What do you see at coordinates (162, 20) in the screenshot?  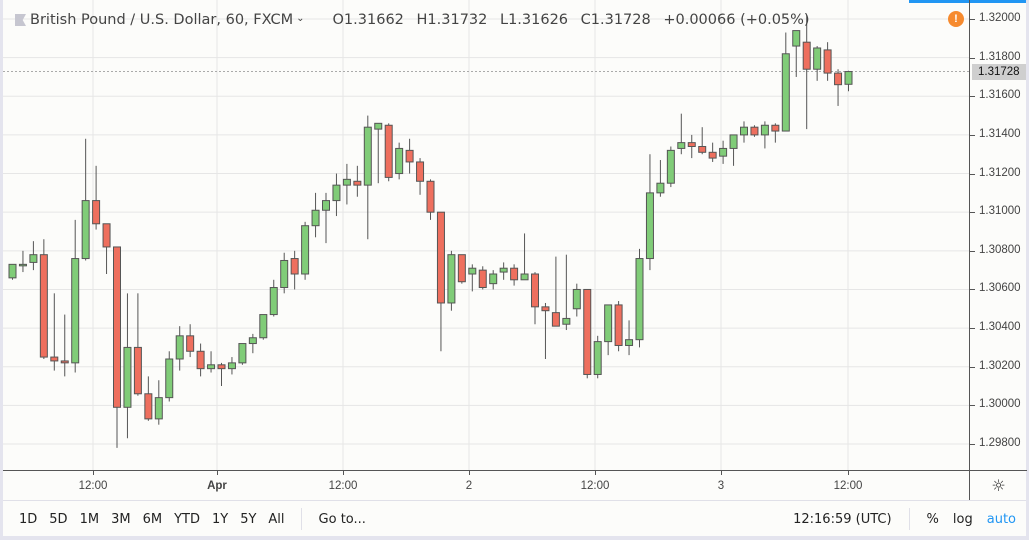 I see `symbol-title: British Pound / U.S. Dollar, 60, FXCM` at bounding box center [162, 20].